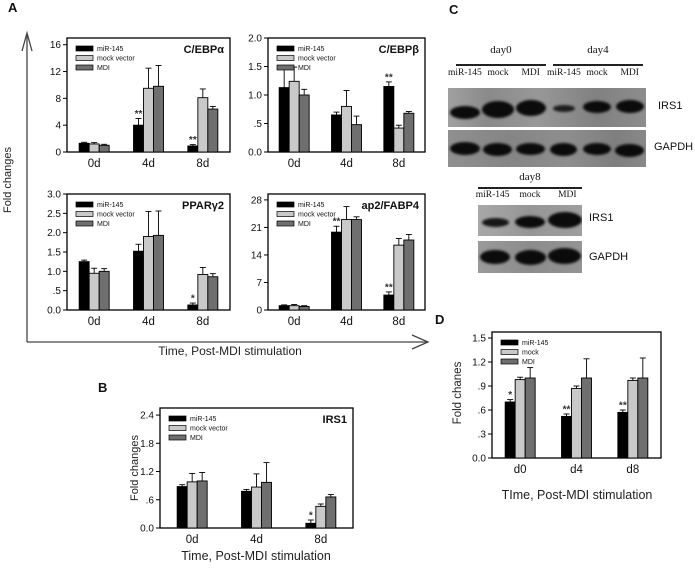  I want to click on blot-strip-irs1-day0-day4, so click(547, 107).